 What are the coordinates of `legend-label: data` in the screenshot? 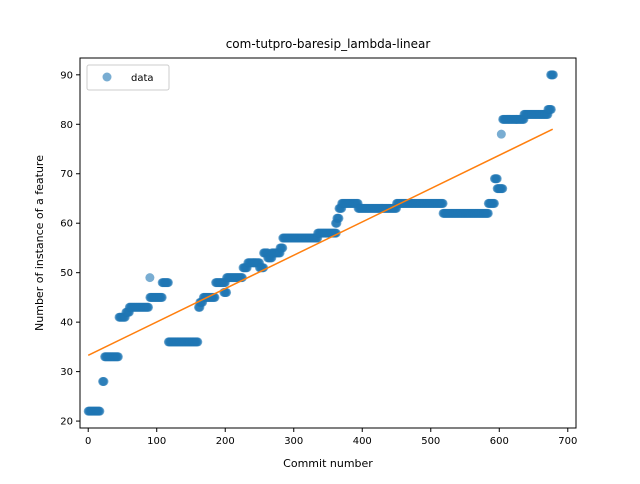 It's located at (142, 78).